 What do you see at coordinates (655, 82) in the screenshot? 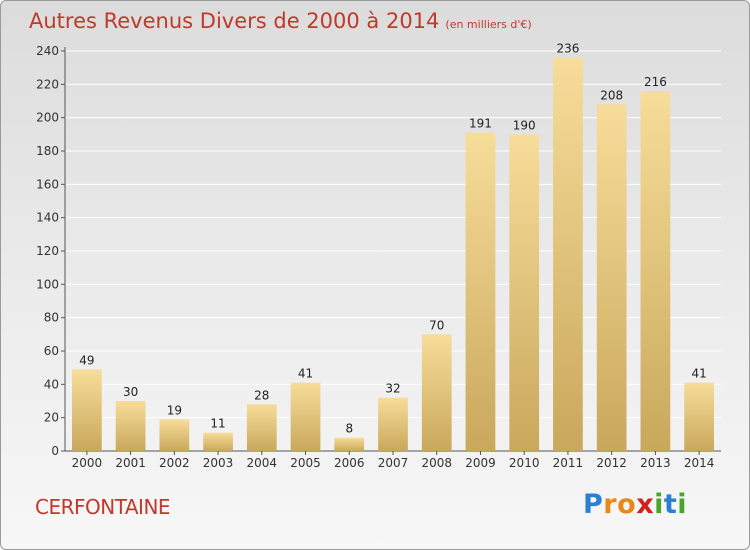
I see `data-label: 216` at bounding box center [655, 82].